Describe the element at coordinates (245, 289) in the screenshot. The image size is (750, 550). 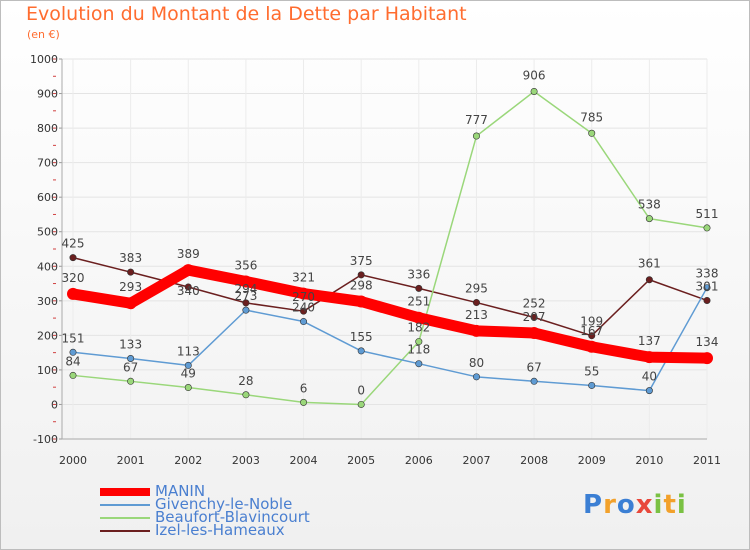
I see `data-label-izel-les-hameaux: 294` at that location.